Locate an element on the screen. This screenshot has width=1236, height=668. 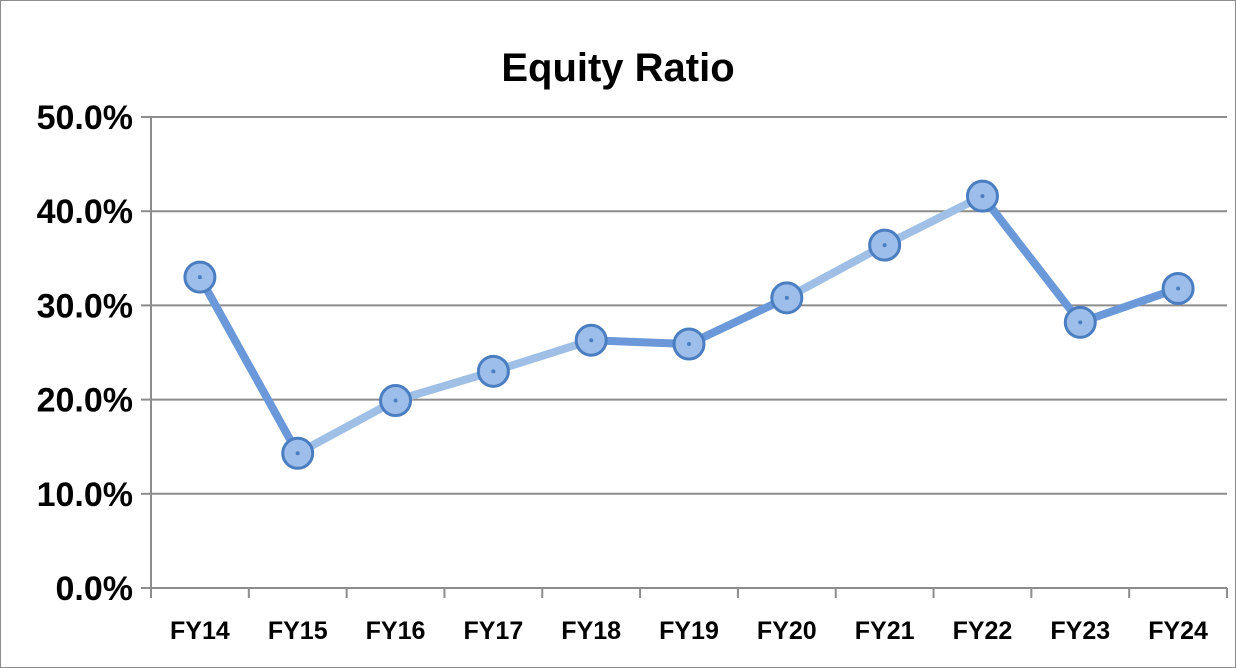
chart-title: Equity Ratio is located at coordinates (617, 68).